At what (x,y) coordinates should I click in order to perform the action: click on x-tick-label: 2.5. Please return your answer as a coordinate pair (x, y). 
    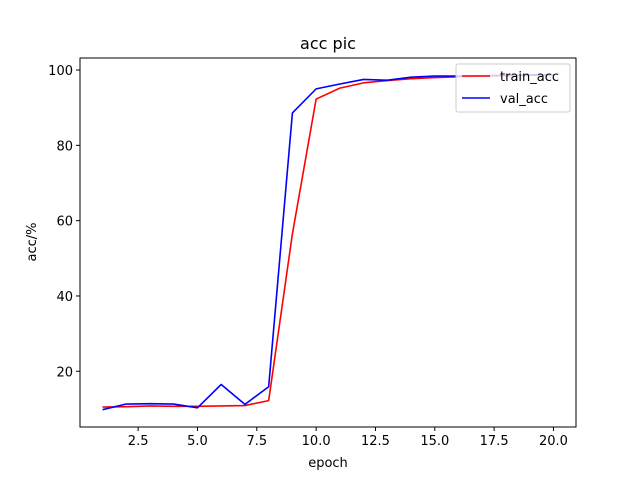
    Looking at the image, I should click on (138, 441).